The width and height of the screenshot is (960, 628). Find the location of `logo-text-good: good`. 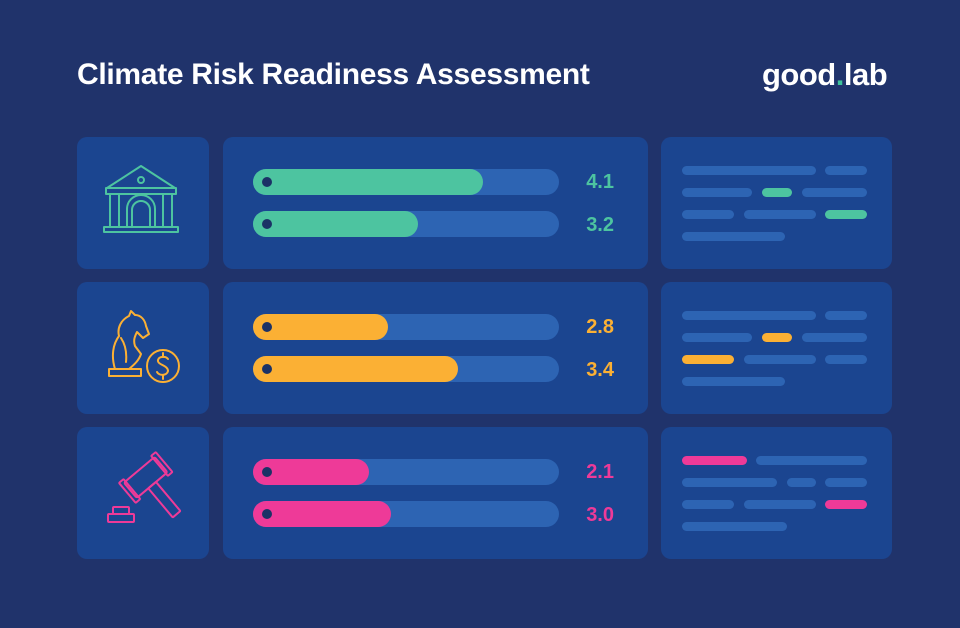

logo-text-good: good is located at coordinates (799, 74).